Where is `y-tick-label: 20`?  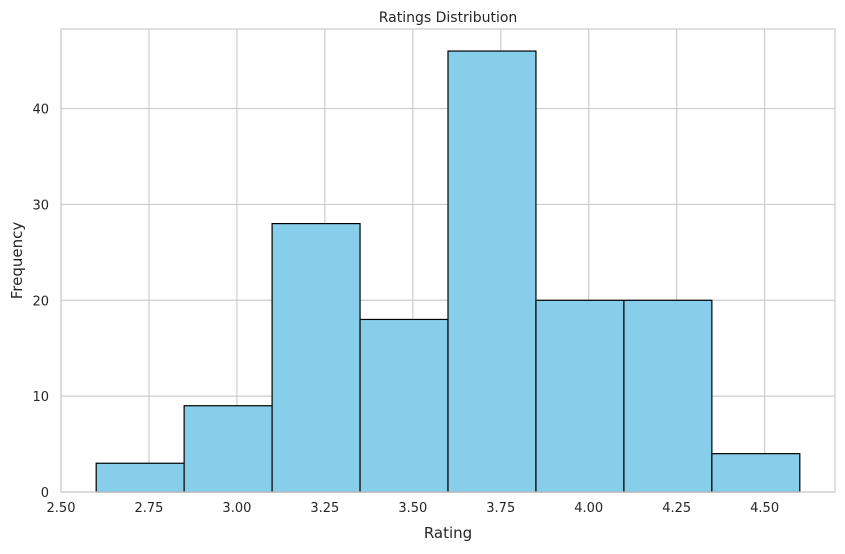
y-tick-label: 20 is located at coordinates (40, 301).